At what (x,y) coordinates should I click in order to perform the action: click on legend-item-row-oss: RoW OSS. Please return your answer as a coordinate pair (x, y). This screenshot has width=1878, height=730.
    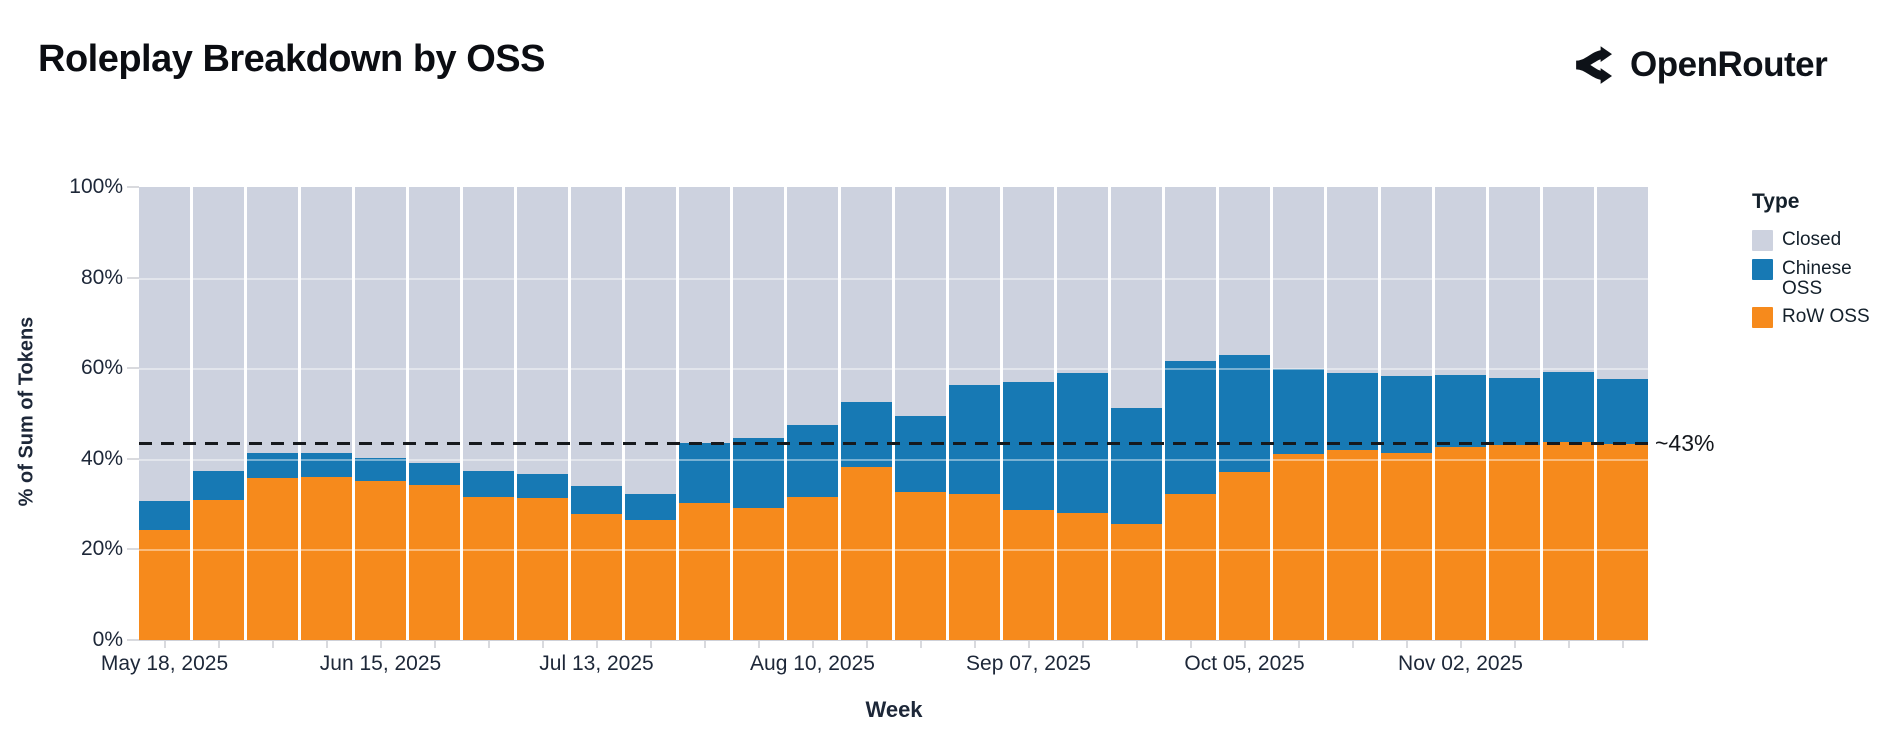
    Looking at the image, I should click on (1815, 317).